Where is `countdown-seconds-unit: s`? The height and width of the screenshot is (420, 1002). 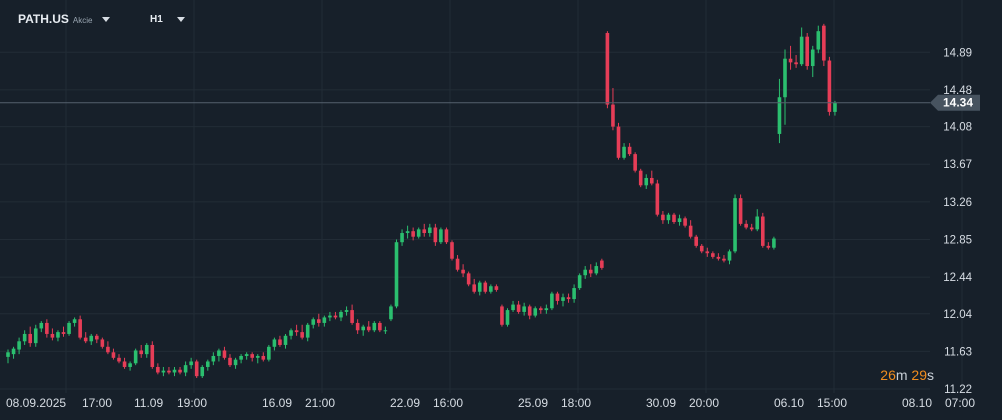 countdown-seconds-unit: s is located at coordinates (930, 375).